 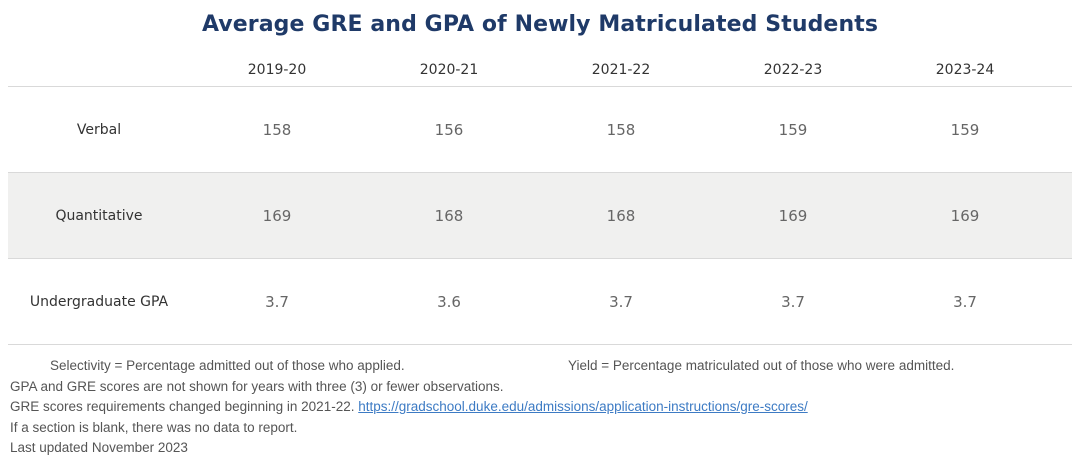 What do you see at coordinates (449, 70) in the screenshot?
I see `column-header-2020-21: 2020-21` at bounding box center [449, 70].